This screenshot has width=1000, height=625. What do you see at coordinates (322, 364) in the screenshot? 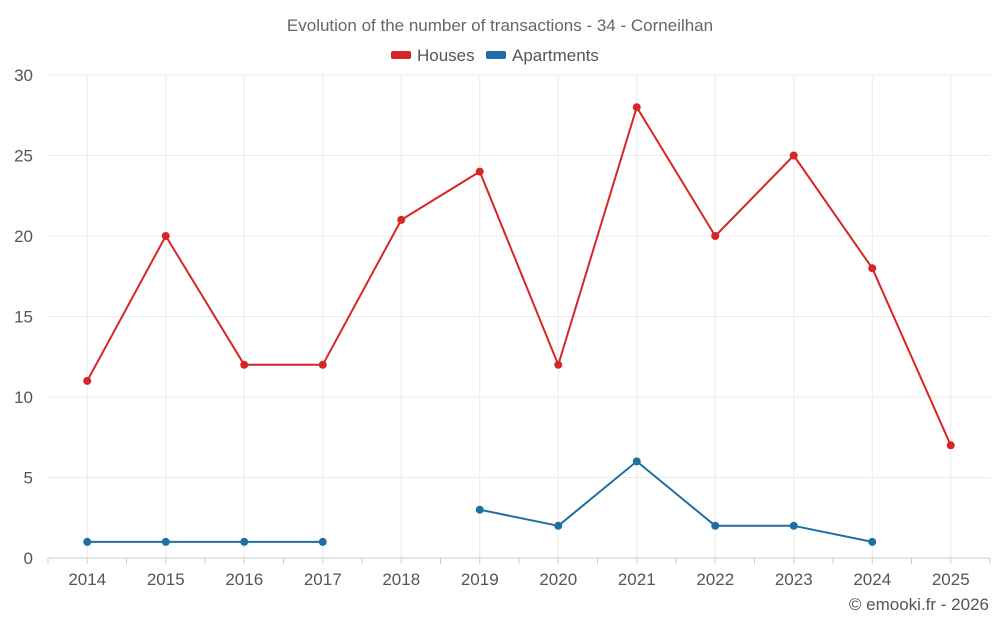
I see `point-houses-2017` at bounding box center [322, 364].